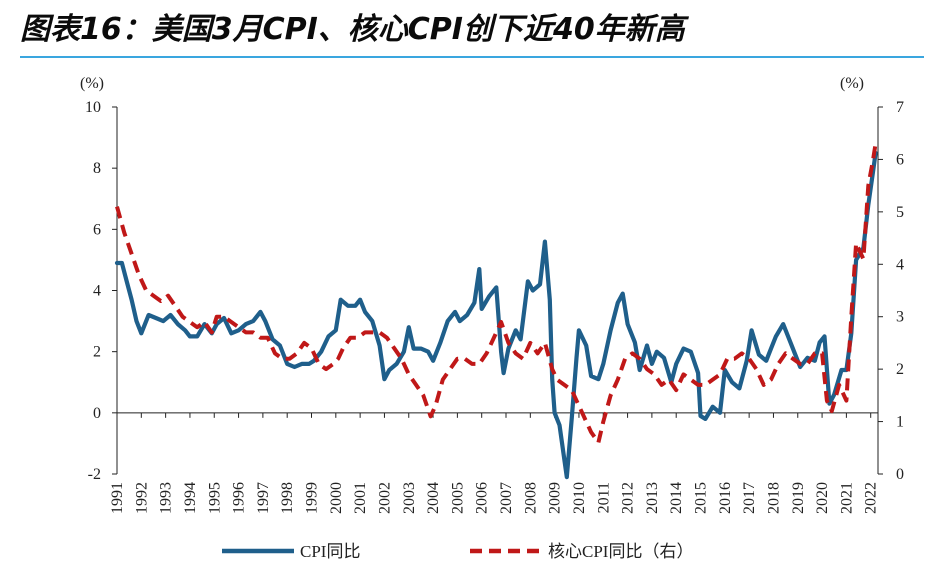 The height and width of the screenshot is (573, 940). I want to click on x-tick-label: 2010, so click(579, 498).